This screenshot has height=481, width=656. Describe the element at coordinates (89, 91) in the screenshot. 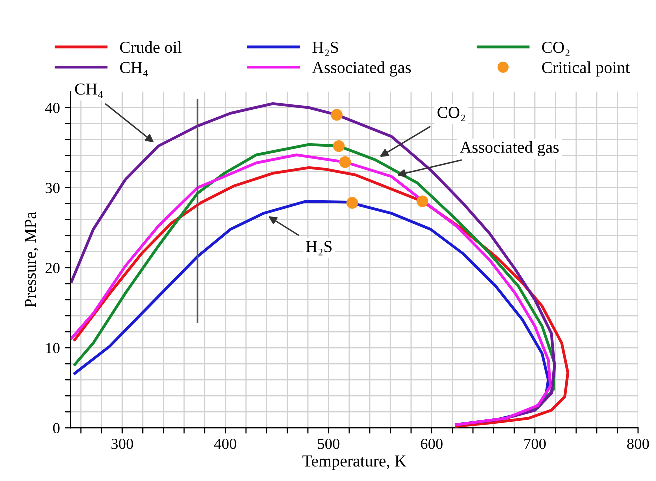

I see `annotation: CH₄` at that location.